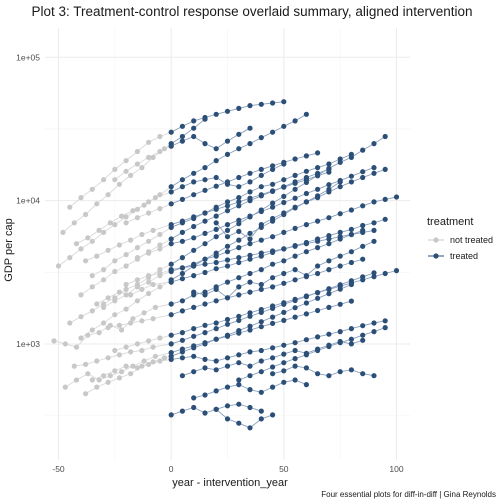 The image size is (504, 504). Describe the element at coordinates (9, 249) in the screenshot. I see `y-axis-title: GDP per cap` at that location.